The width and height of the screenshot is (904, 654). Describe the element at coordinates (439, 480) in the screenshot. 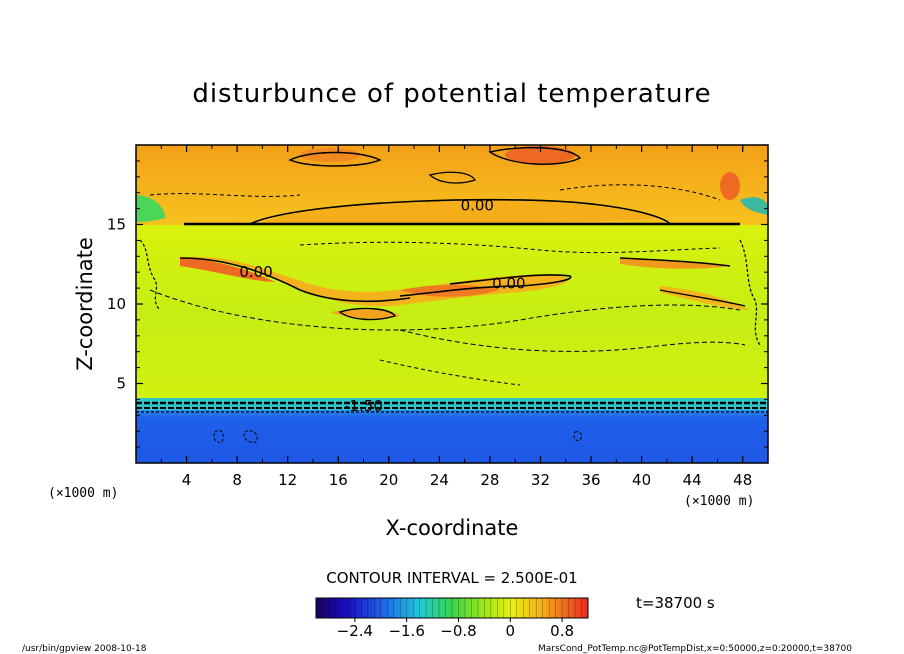

I see `x-tick-label: 24` at that location.